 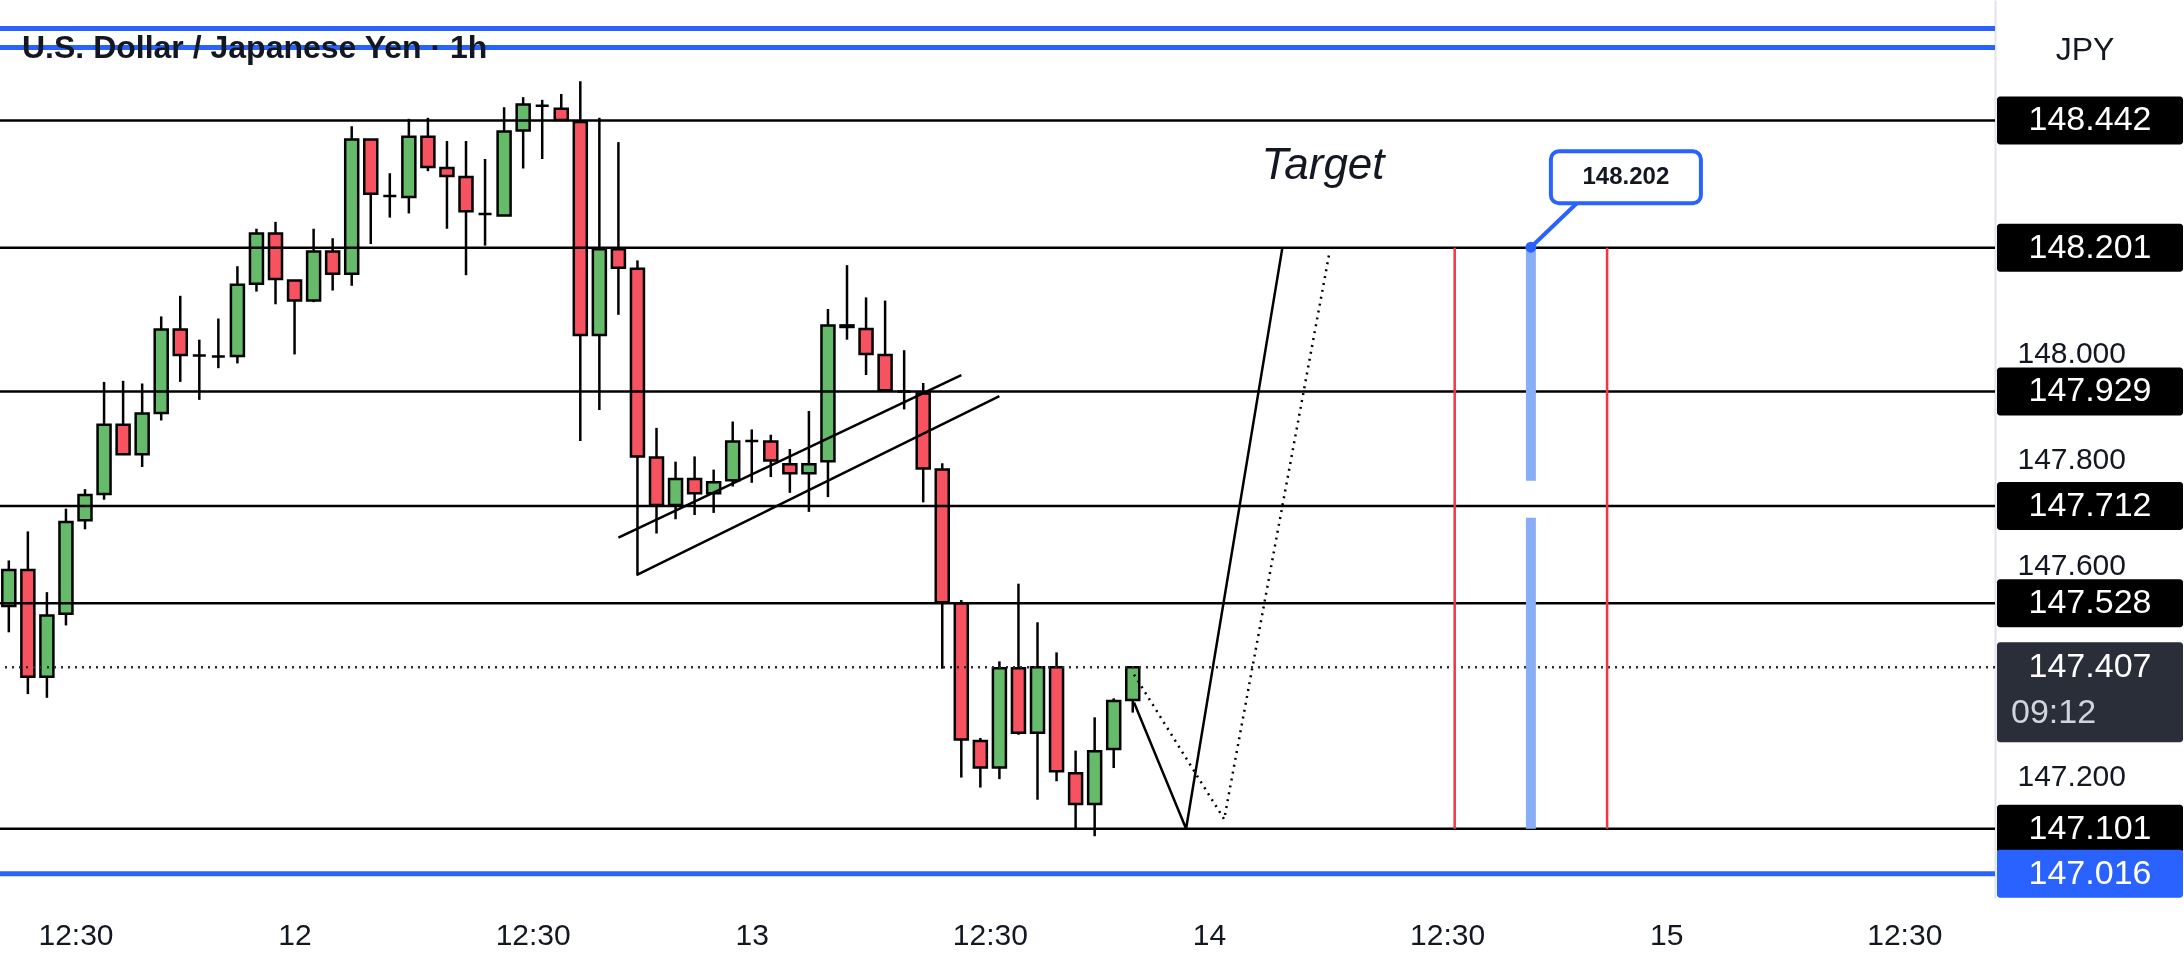 I want to click on y-axis-title: JPY, so click(x=2085, y=49).